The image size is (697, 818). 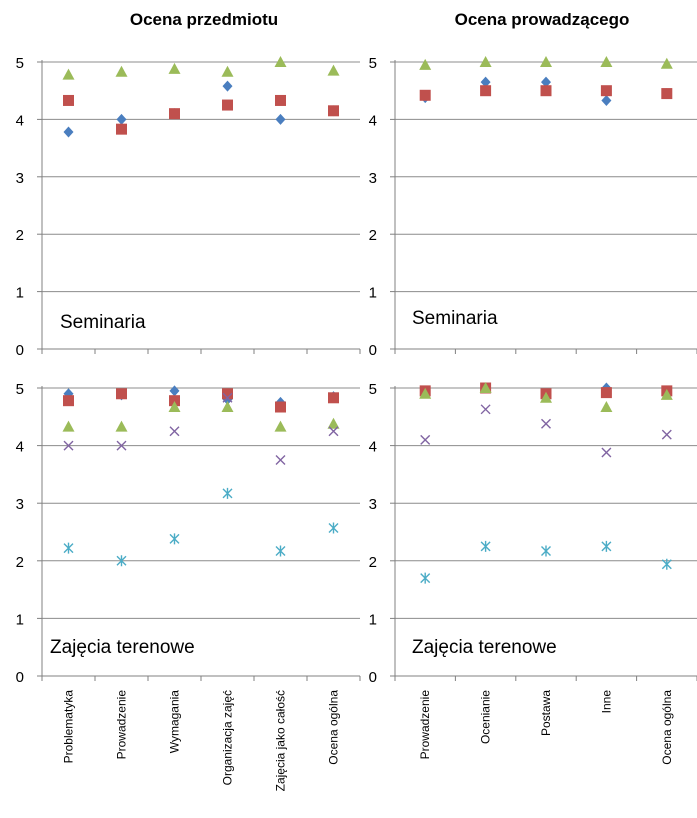 What do you see at coordinates (486, 717) in the screenshot?
I see `x-tick-label: Ocenianie` at bounding box center [486, 717].